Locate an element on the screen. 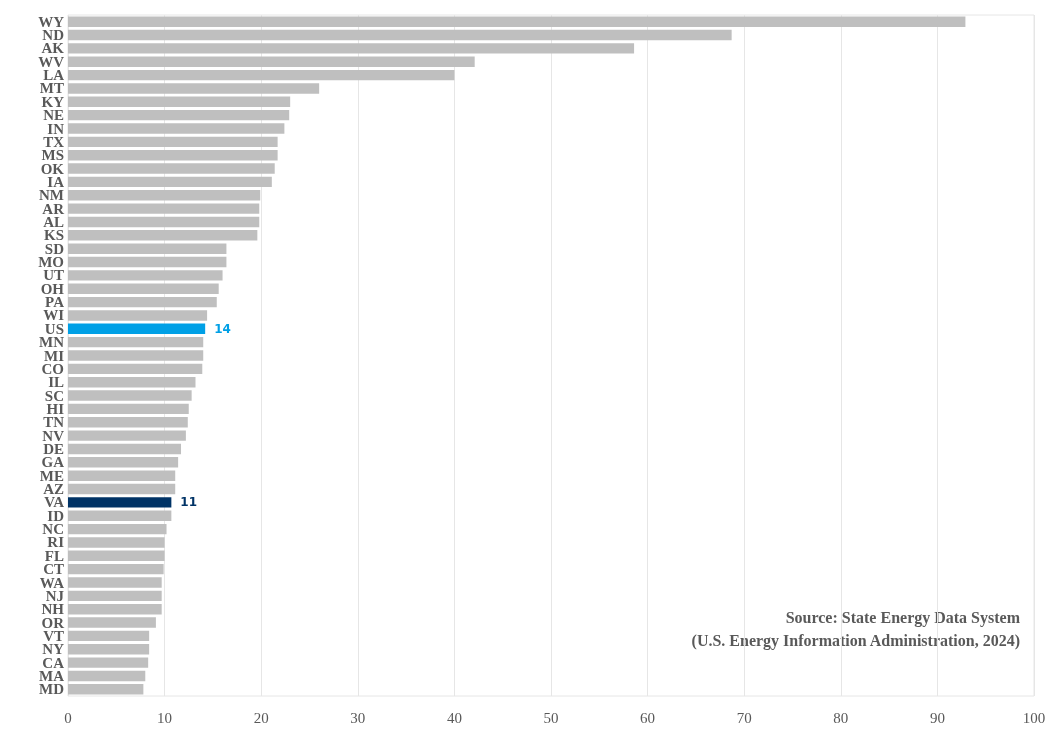 The image size is (1058, 740). x-tick-label: 40 is located at coordinates (454, 717).